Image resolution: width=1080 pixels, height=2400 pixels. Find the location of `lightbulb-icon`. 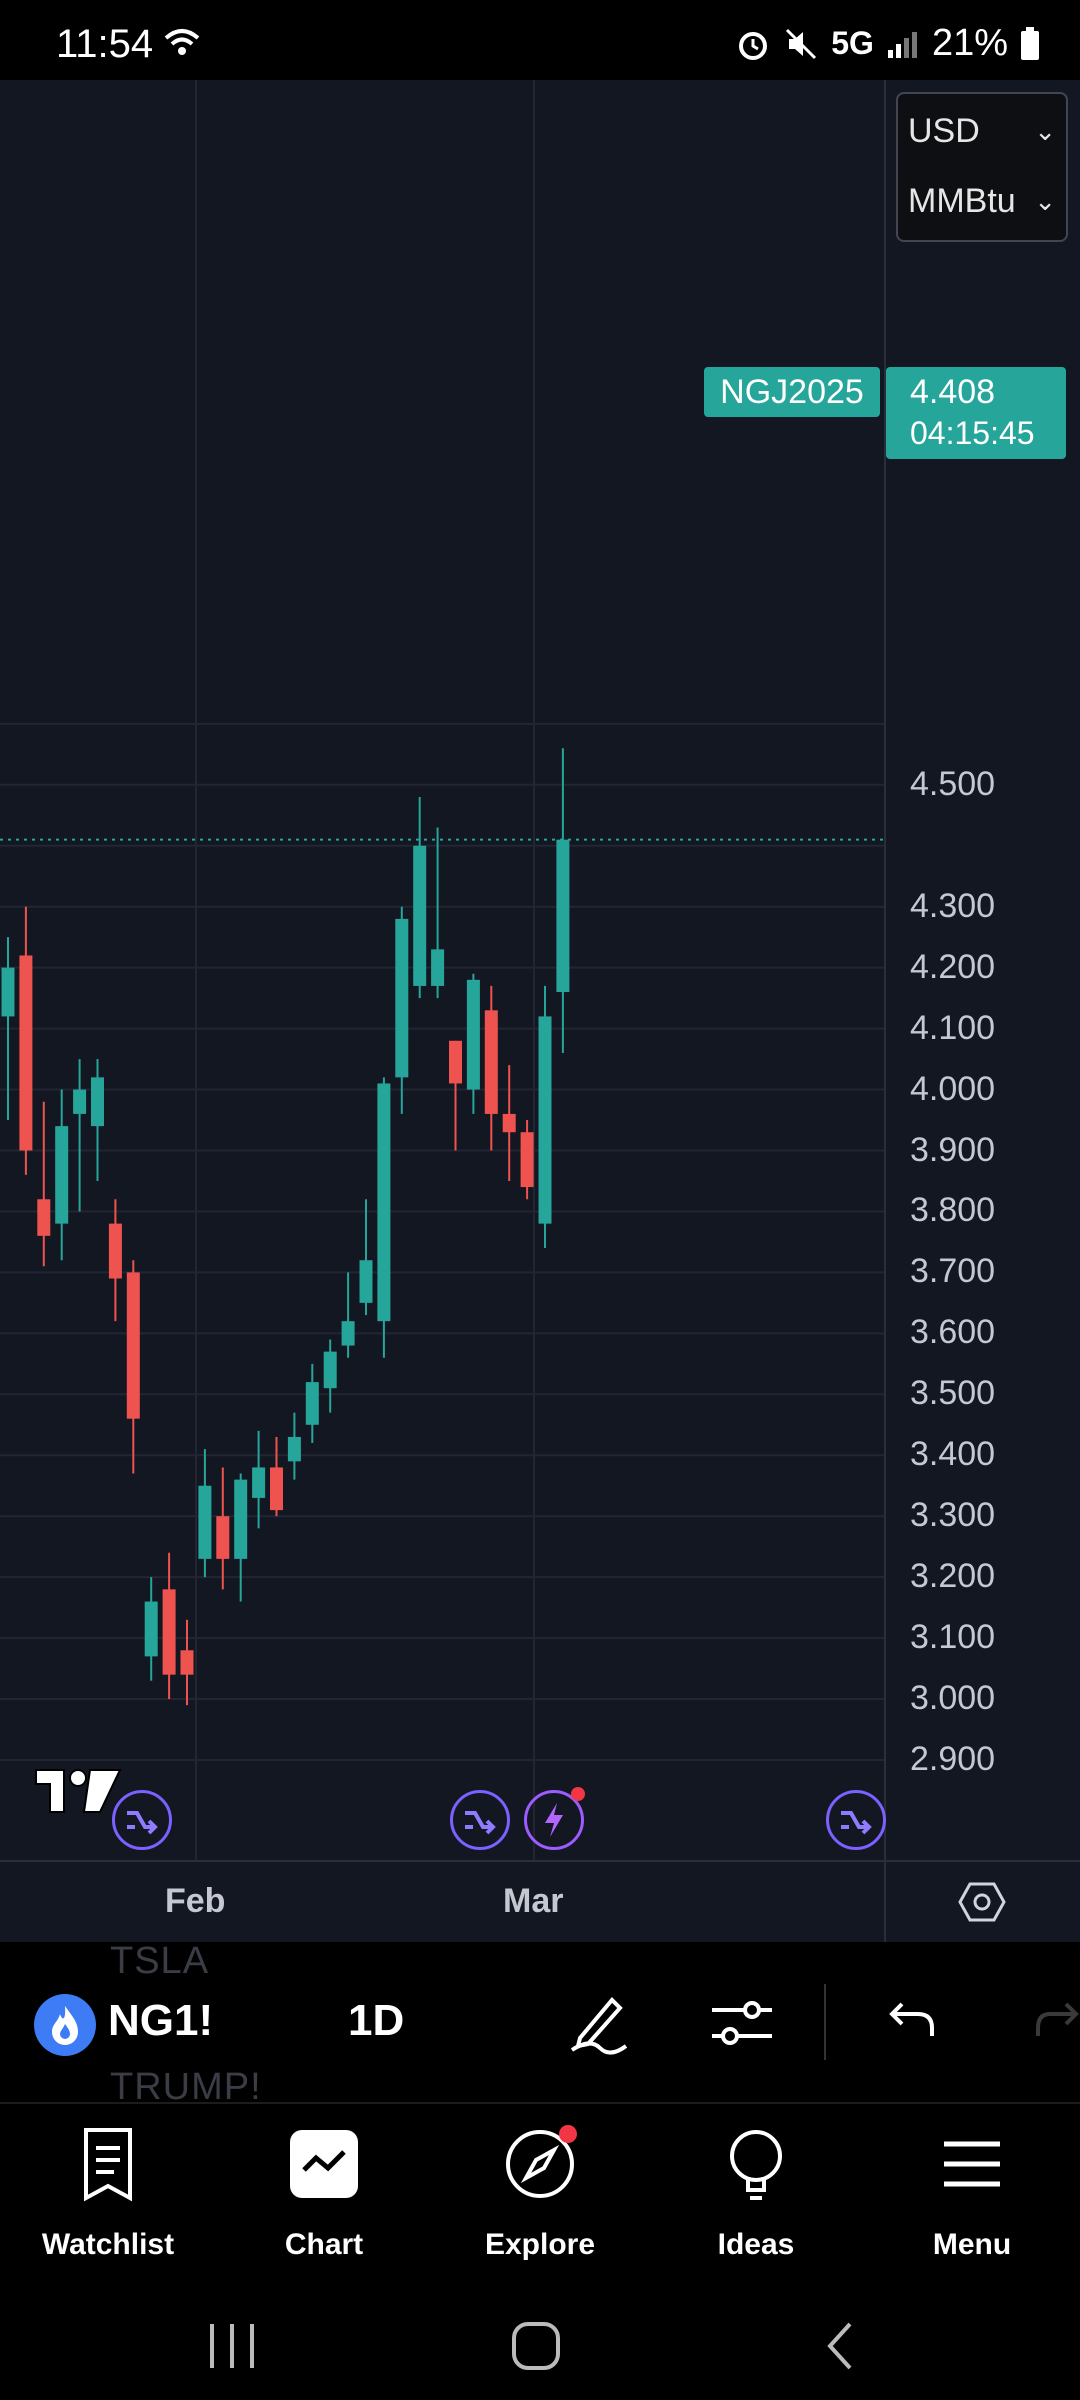

lightbulb-icon is located at coordinates (756, 2165).